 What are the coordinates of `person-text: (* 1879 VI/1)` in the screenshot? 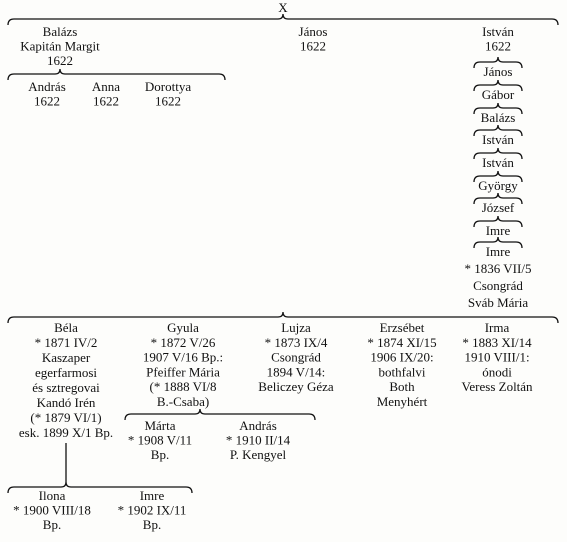 It's located at (65, 417).